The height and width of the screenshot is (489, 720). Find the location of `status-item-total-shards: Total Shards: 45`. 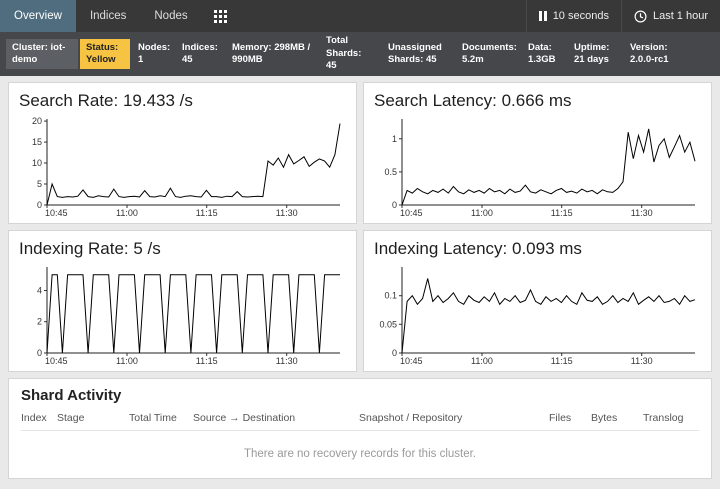

status-item-total-shards: Total Shards: 45 is located at coordinates (350, 53).